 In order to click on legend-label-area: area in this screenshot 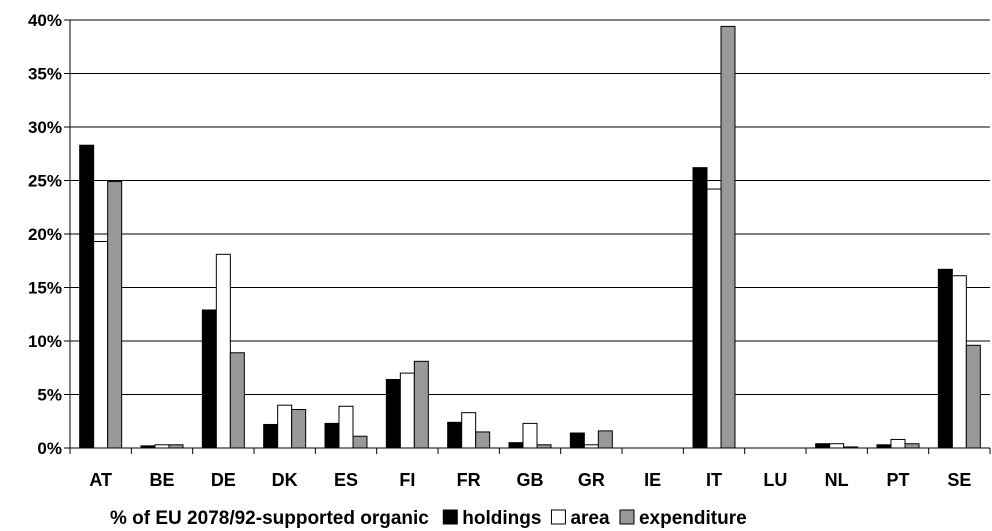, I will do `click(590, 518)`.